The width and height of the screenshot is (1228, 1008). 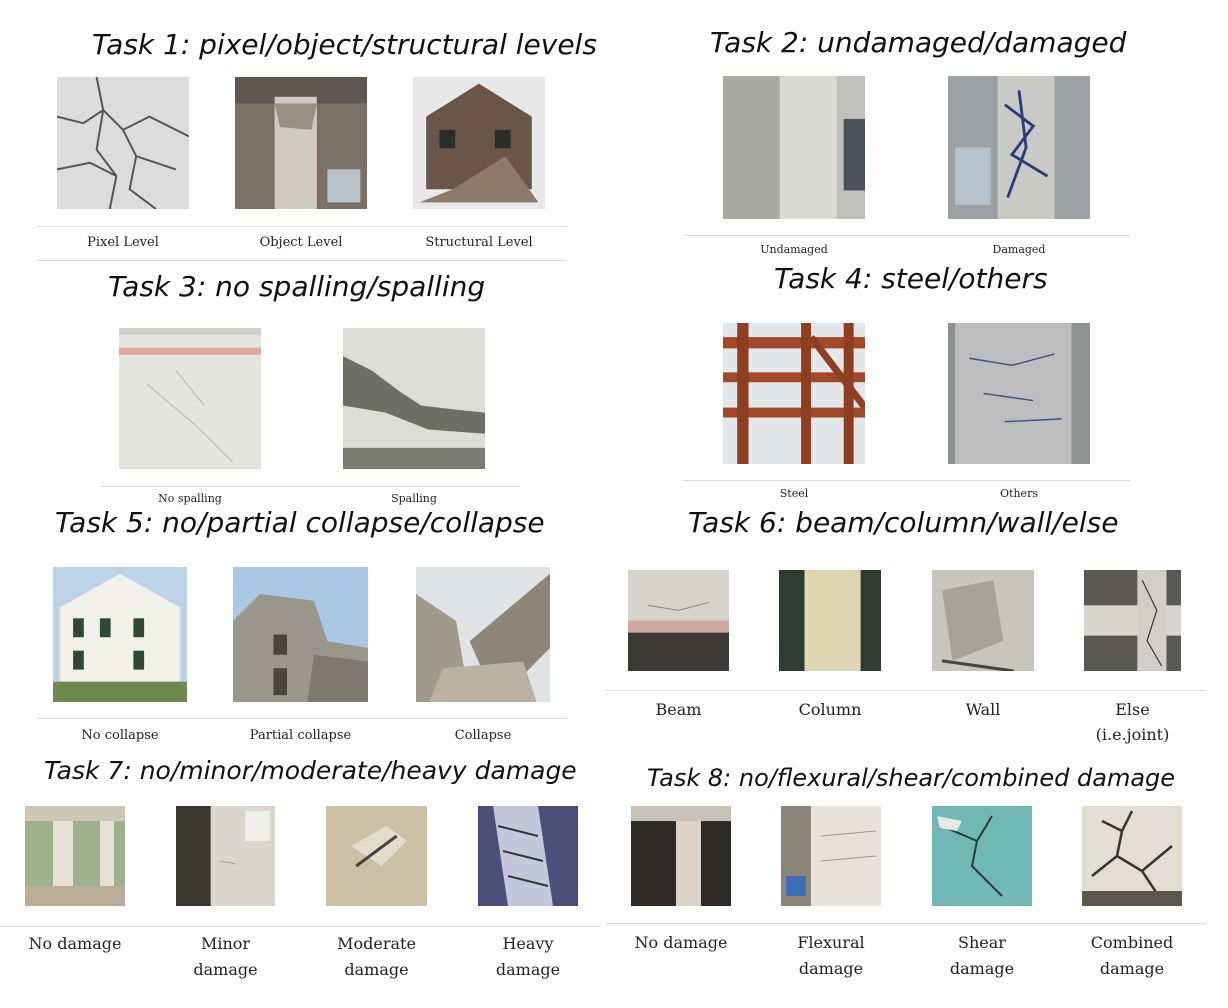 I want to click on others-column-image, so click(x=1019, y=393).